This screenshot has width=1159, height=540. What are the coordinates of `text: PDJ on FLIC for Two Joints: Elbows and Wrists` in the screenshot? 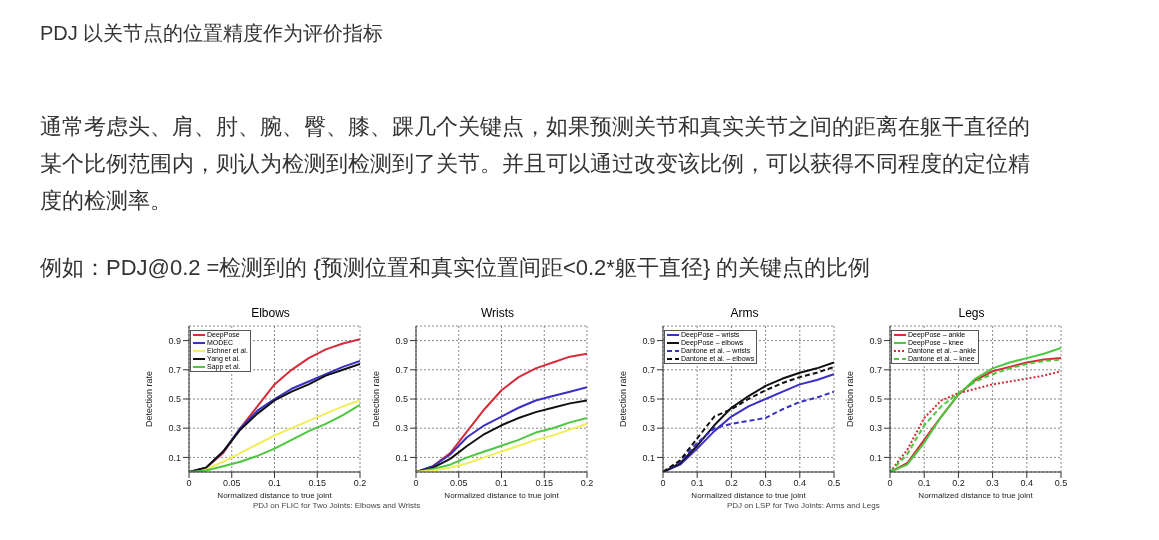 It's located at (337, 505).